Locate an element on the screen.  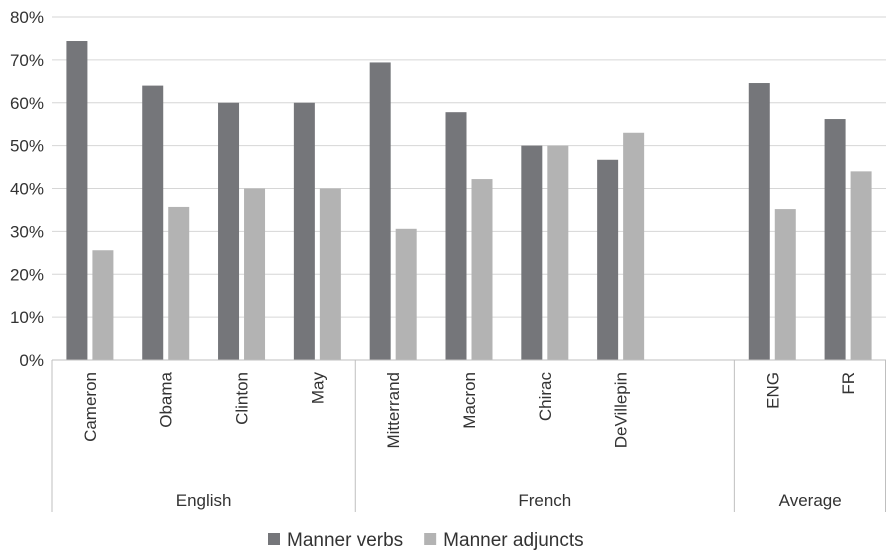
y-tick-label: 60% is located at coordinates (27, 103).